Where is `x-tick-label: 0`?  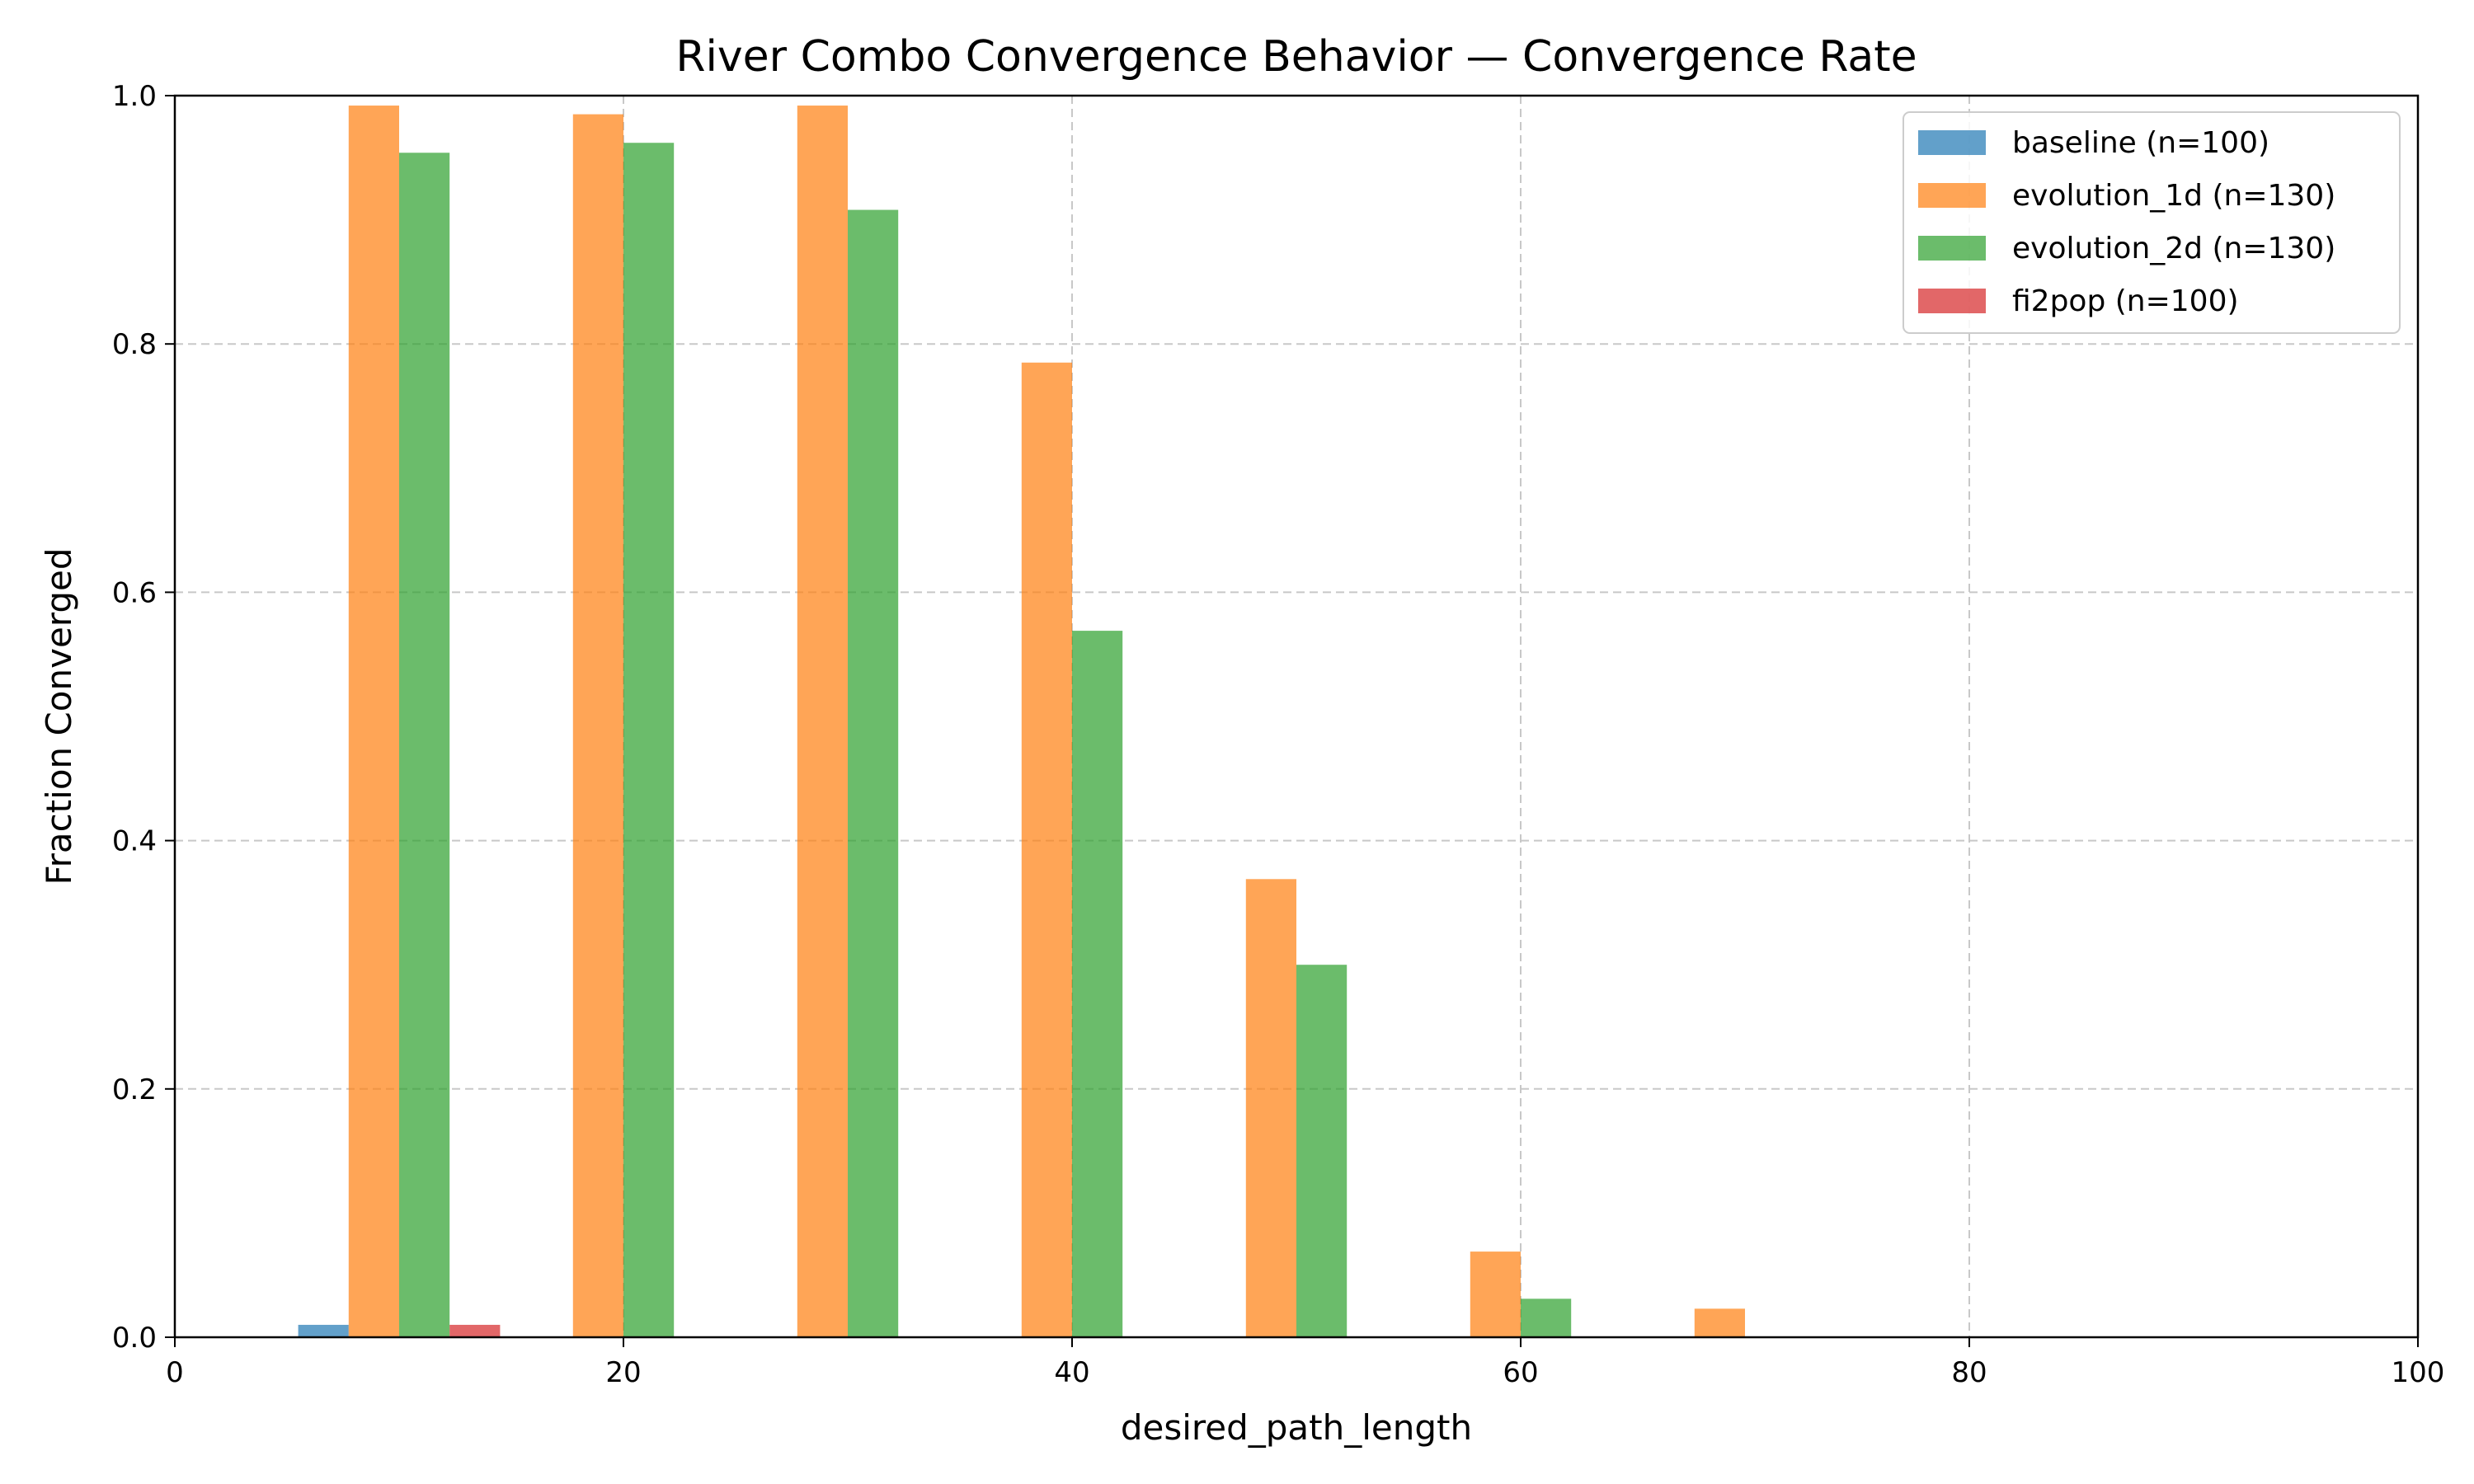
x-tick-label: 0 is located at coordinates (175, 1372).